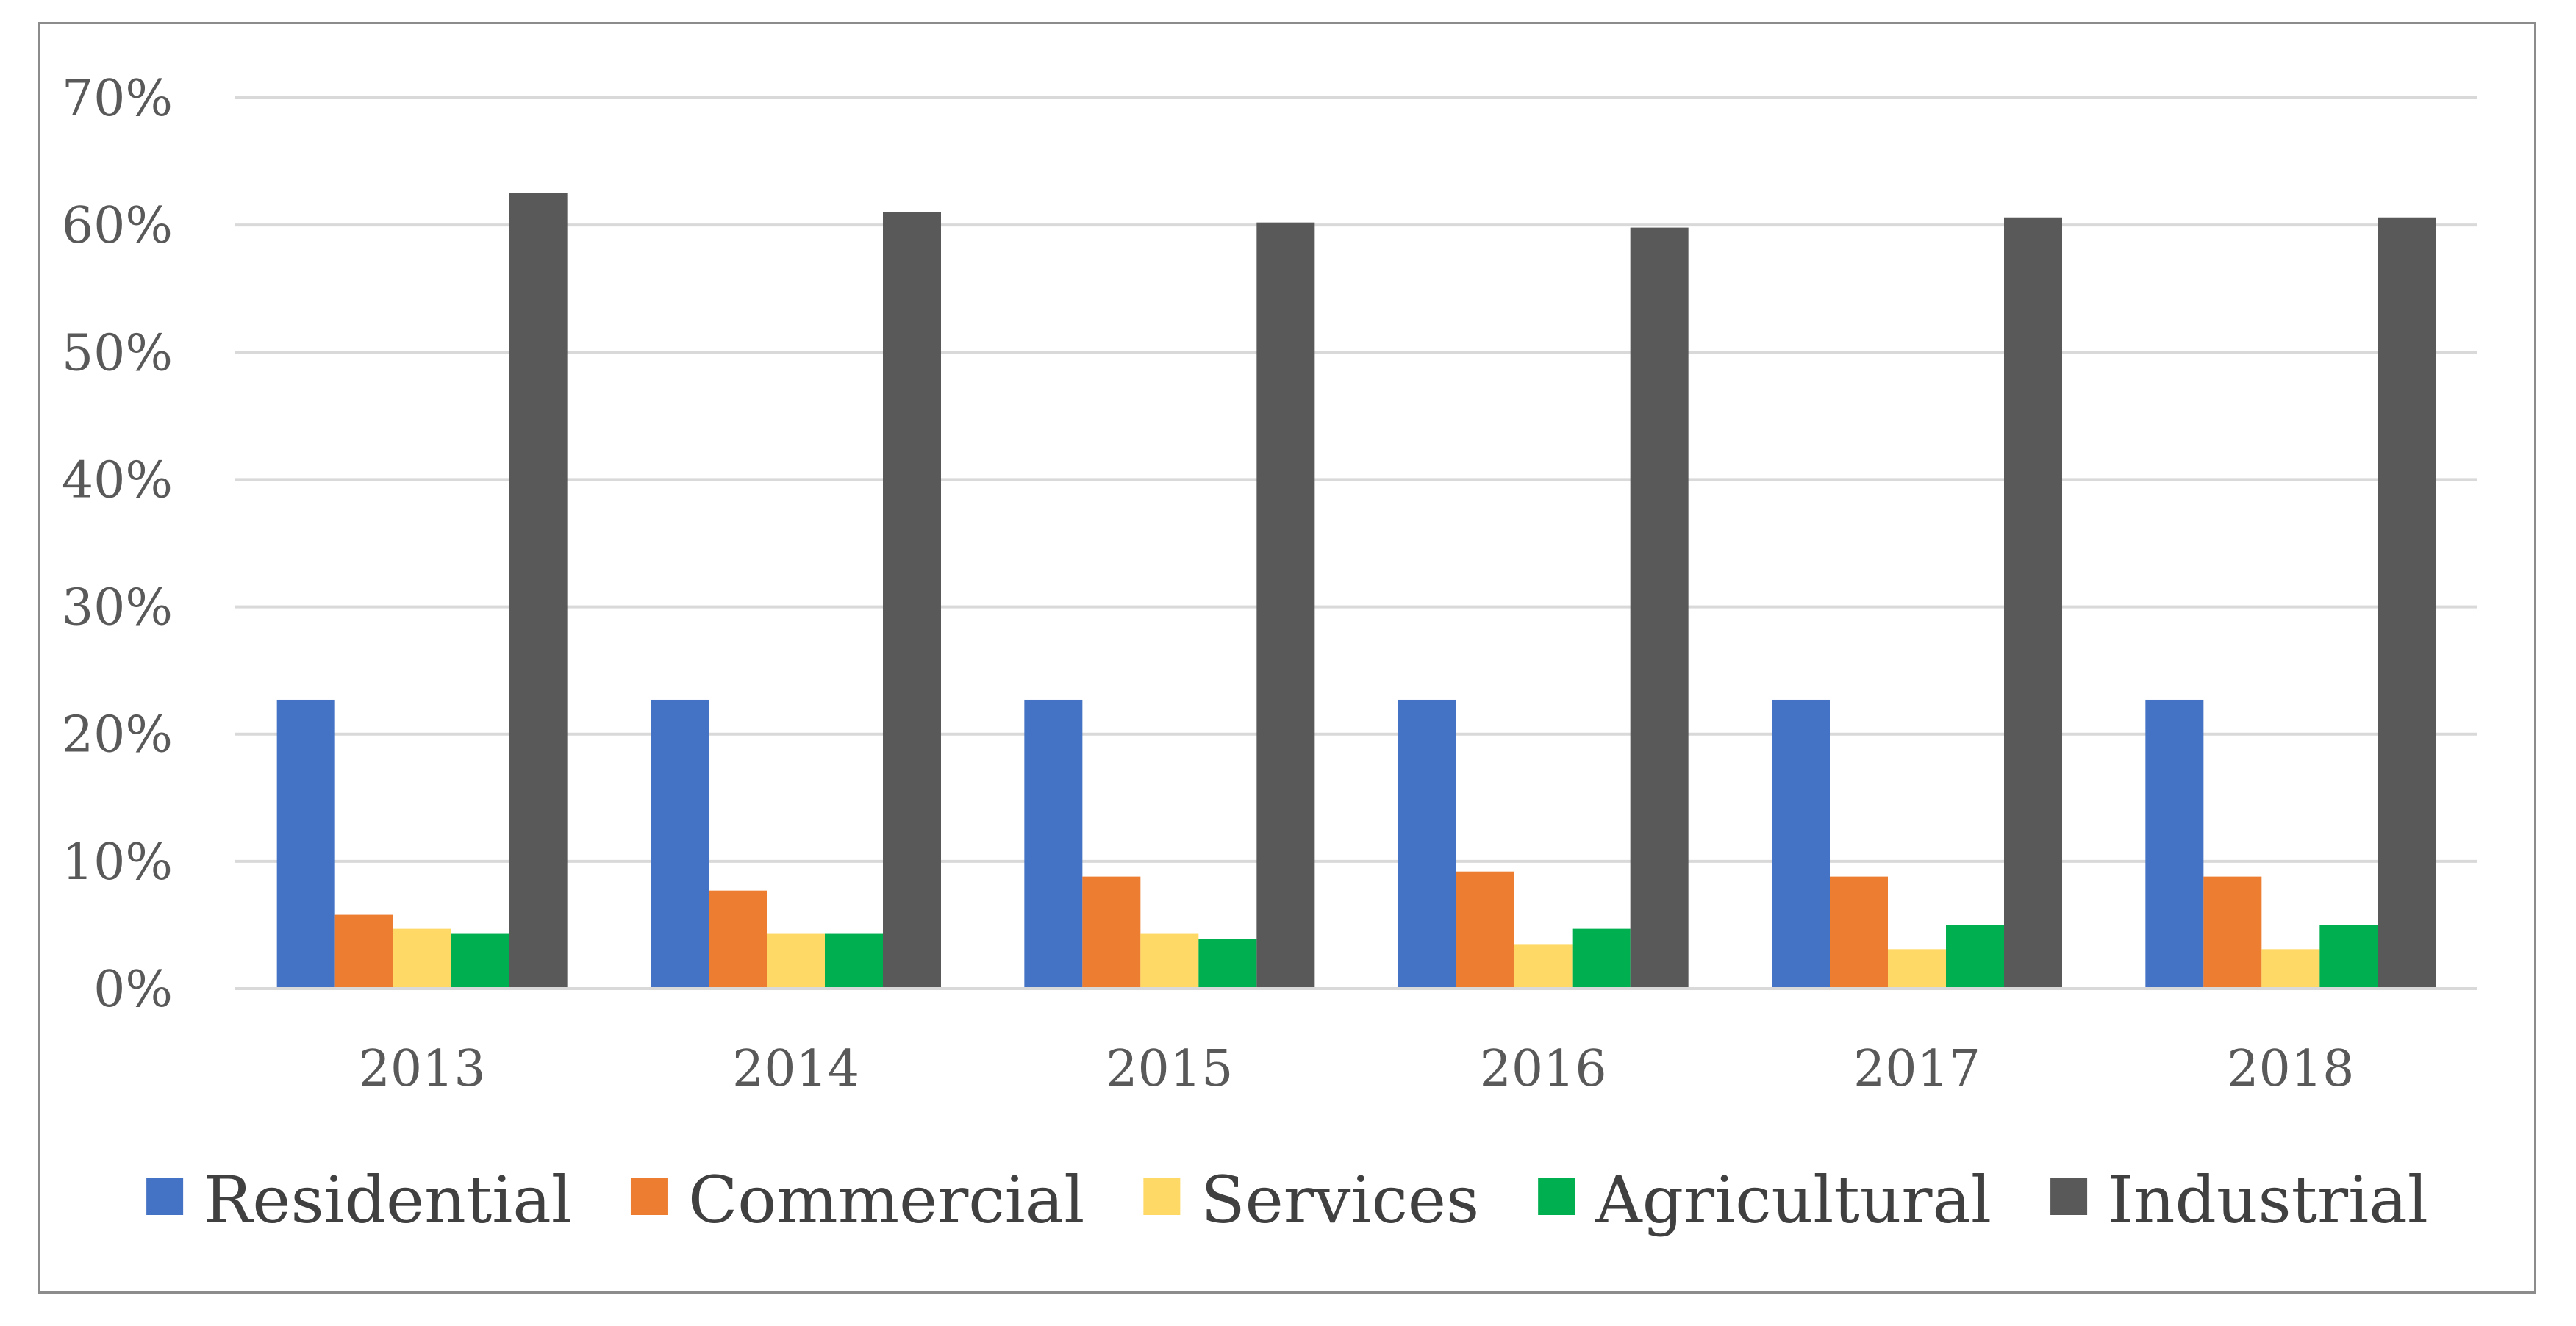 The width and height of the screenshot is (2576, 1326). What do you see at coordinates (1357, 1069) in the screenshot?
I see `x-axis-tick-labels: 2013 2014 2015 2016 2017 2018` at bounding box center [1357, 1069].